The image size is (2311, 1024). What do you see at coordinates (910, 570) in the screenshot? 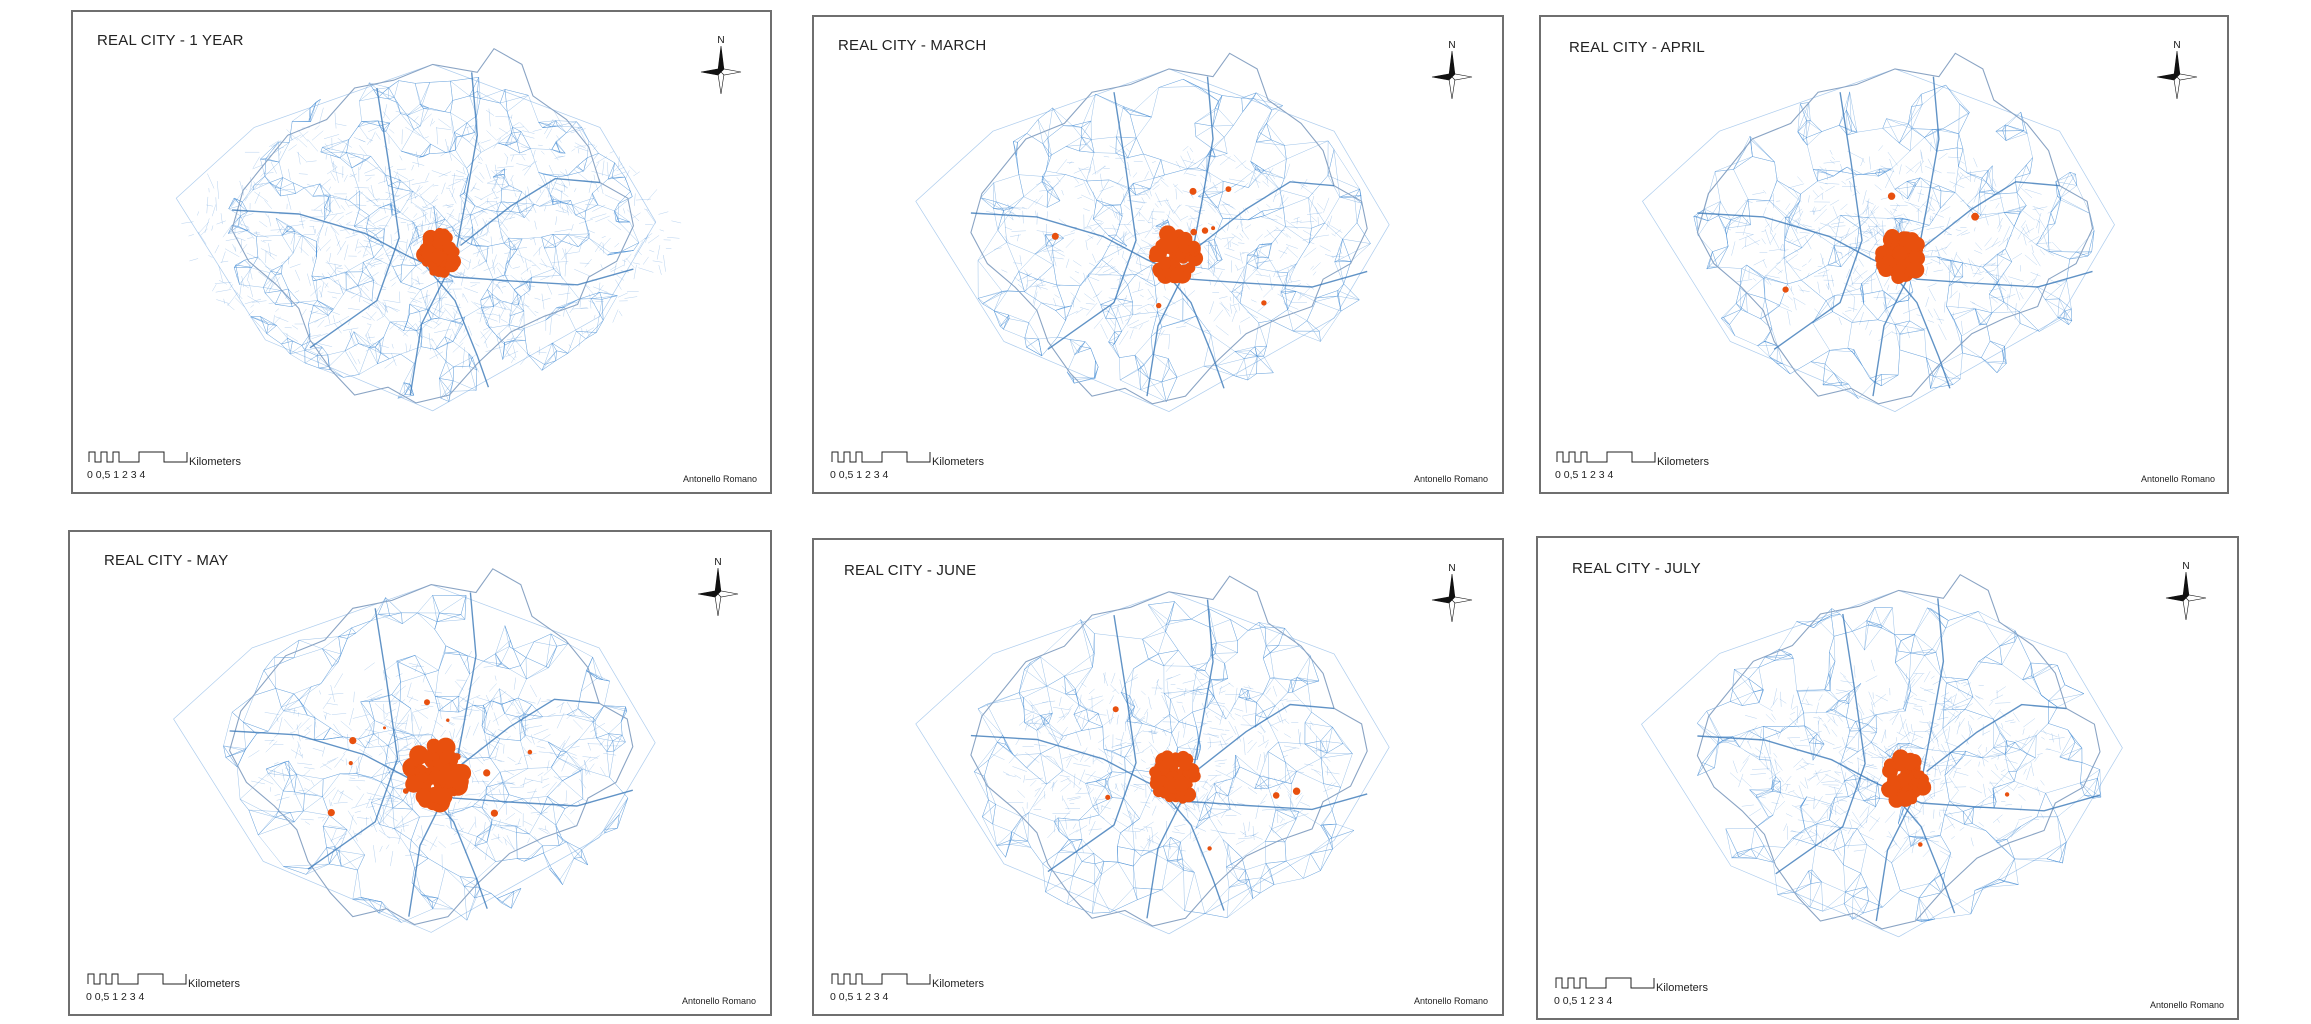
I see `map-title: REAL CITY - JUNE` at bounding box center [910, 570].